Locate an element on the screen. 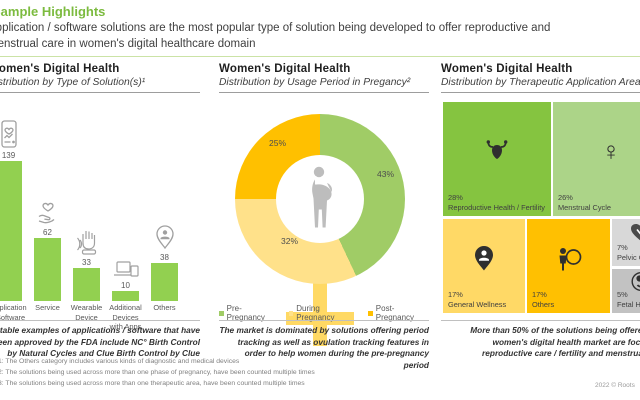 The image size is (640, 400). treemap-tile-fetal-health: 5% Fetal Health is located at coordinates (626, 291).